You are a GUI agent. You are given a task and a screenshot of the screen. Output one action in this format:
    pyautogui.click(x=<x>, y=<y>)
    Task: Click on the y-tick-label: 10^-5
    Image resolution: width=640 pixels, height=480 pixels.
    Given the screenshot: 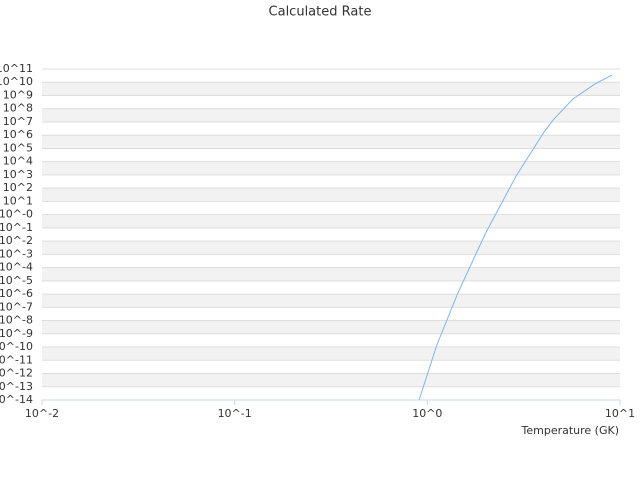 What is the action you would take?
    pyautogui.click(x=16, y=280)
    